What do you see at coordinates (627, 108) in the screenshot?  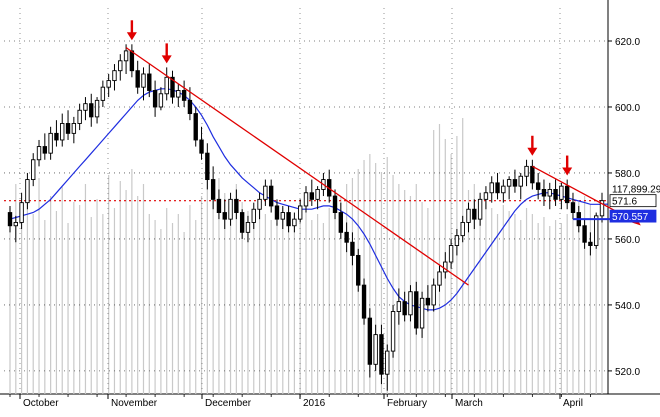 I see `y-tick-label: 600.0` at bounding box center [627, 108].